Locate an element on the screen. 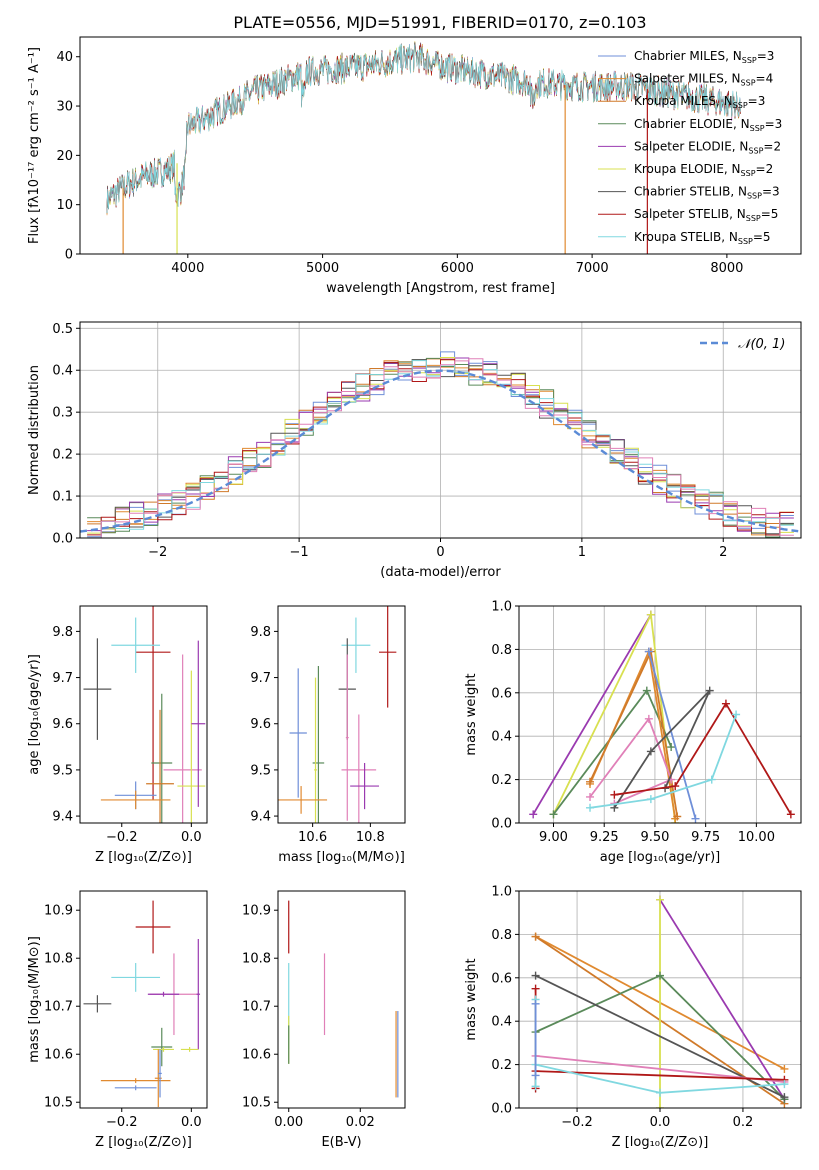 The image size is (819, 1170). x-tick-label: 0.0 is located at coordinates (191, 837).